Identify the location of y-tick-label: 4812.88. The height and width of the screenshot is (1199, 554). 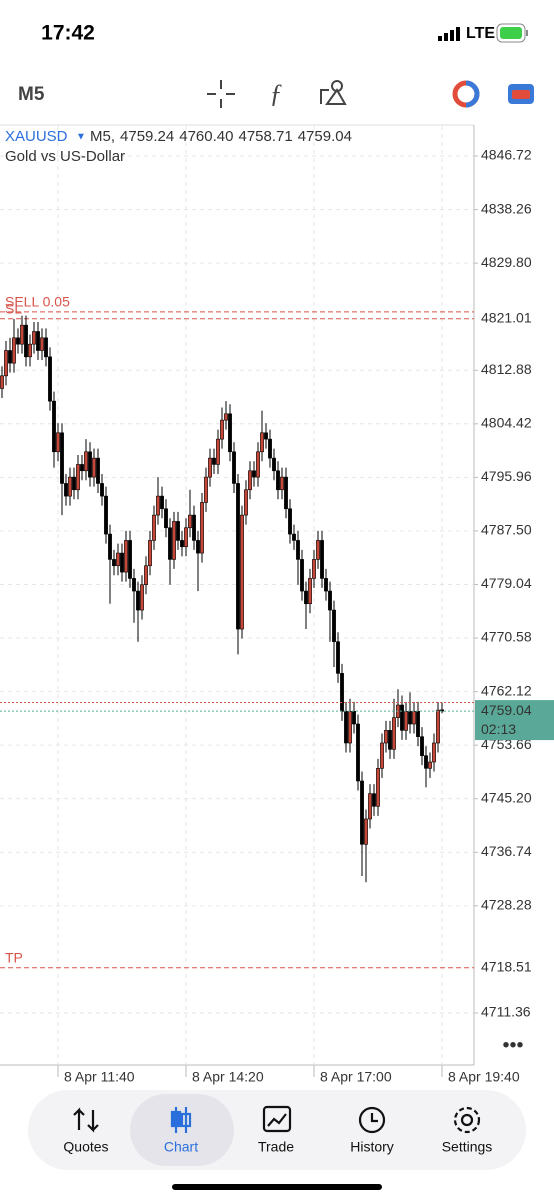
(506, 369).